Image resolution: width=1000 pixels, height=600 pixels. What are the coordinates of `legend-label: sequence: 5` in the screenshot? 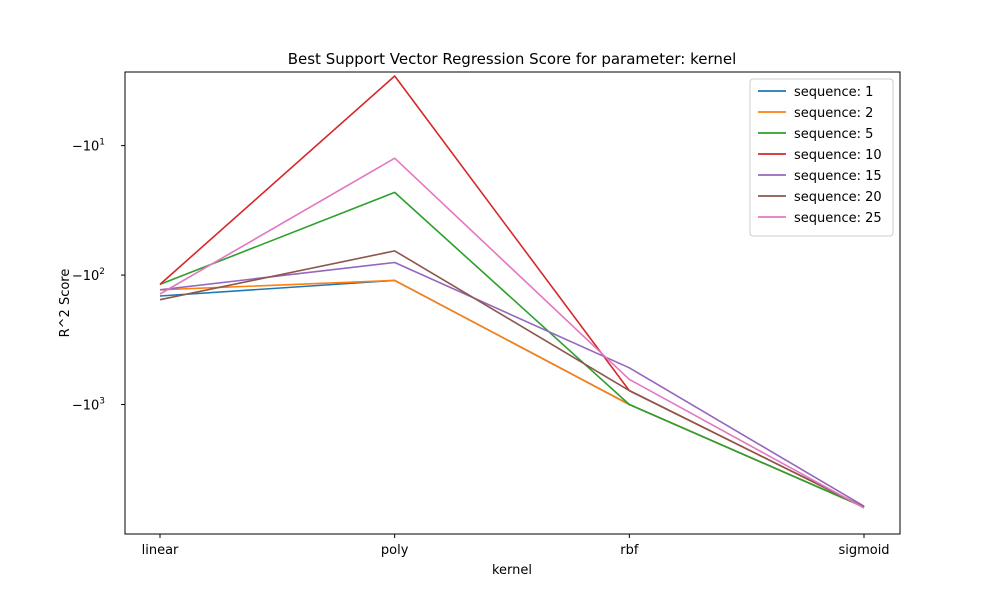 It's located at (833, 134).